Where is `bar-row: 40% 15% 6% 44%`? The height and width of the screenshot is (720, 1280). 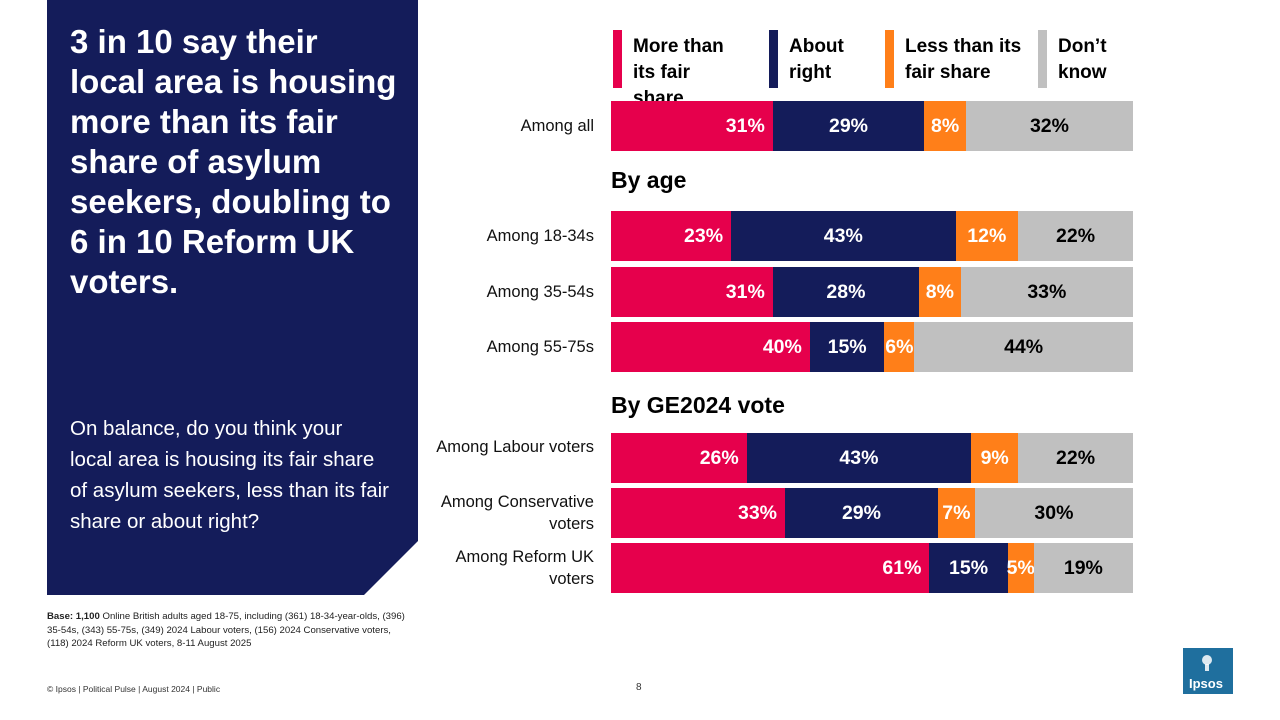
bar-row: 40% 15% 6% 44% is located at coordinates (872, 347).